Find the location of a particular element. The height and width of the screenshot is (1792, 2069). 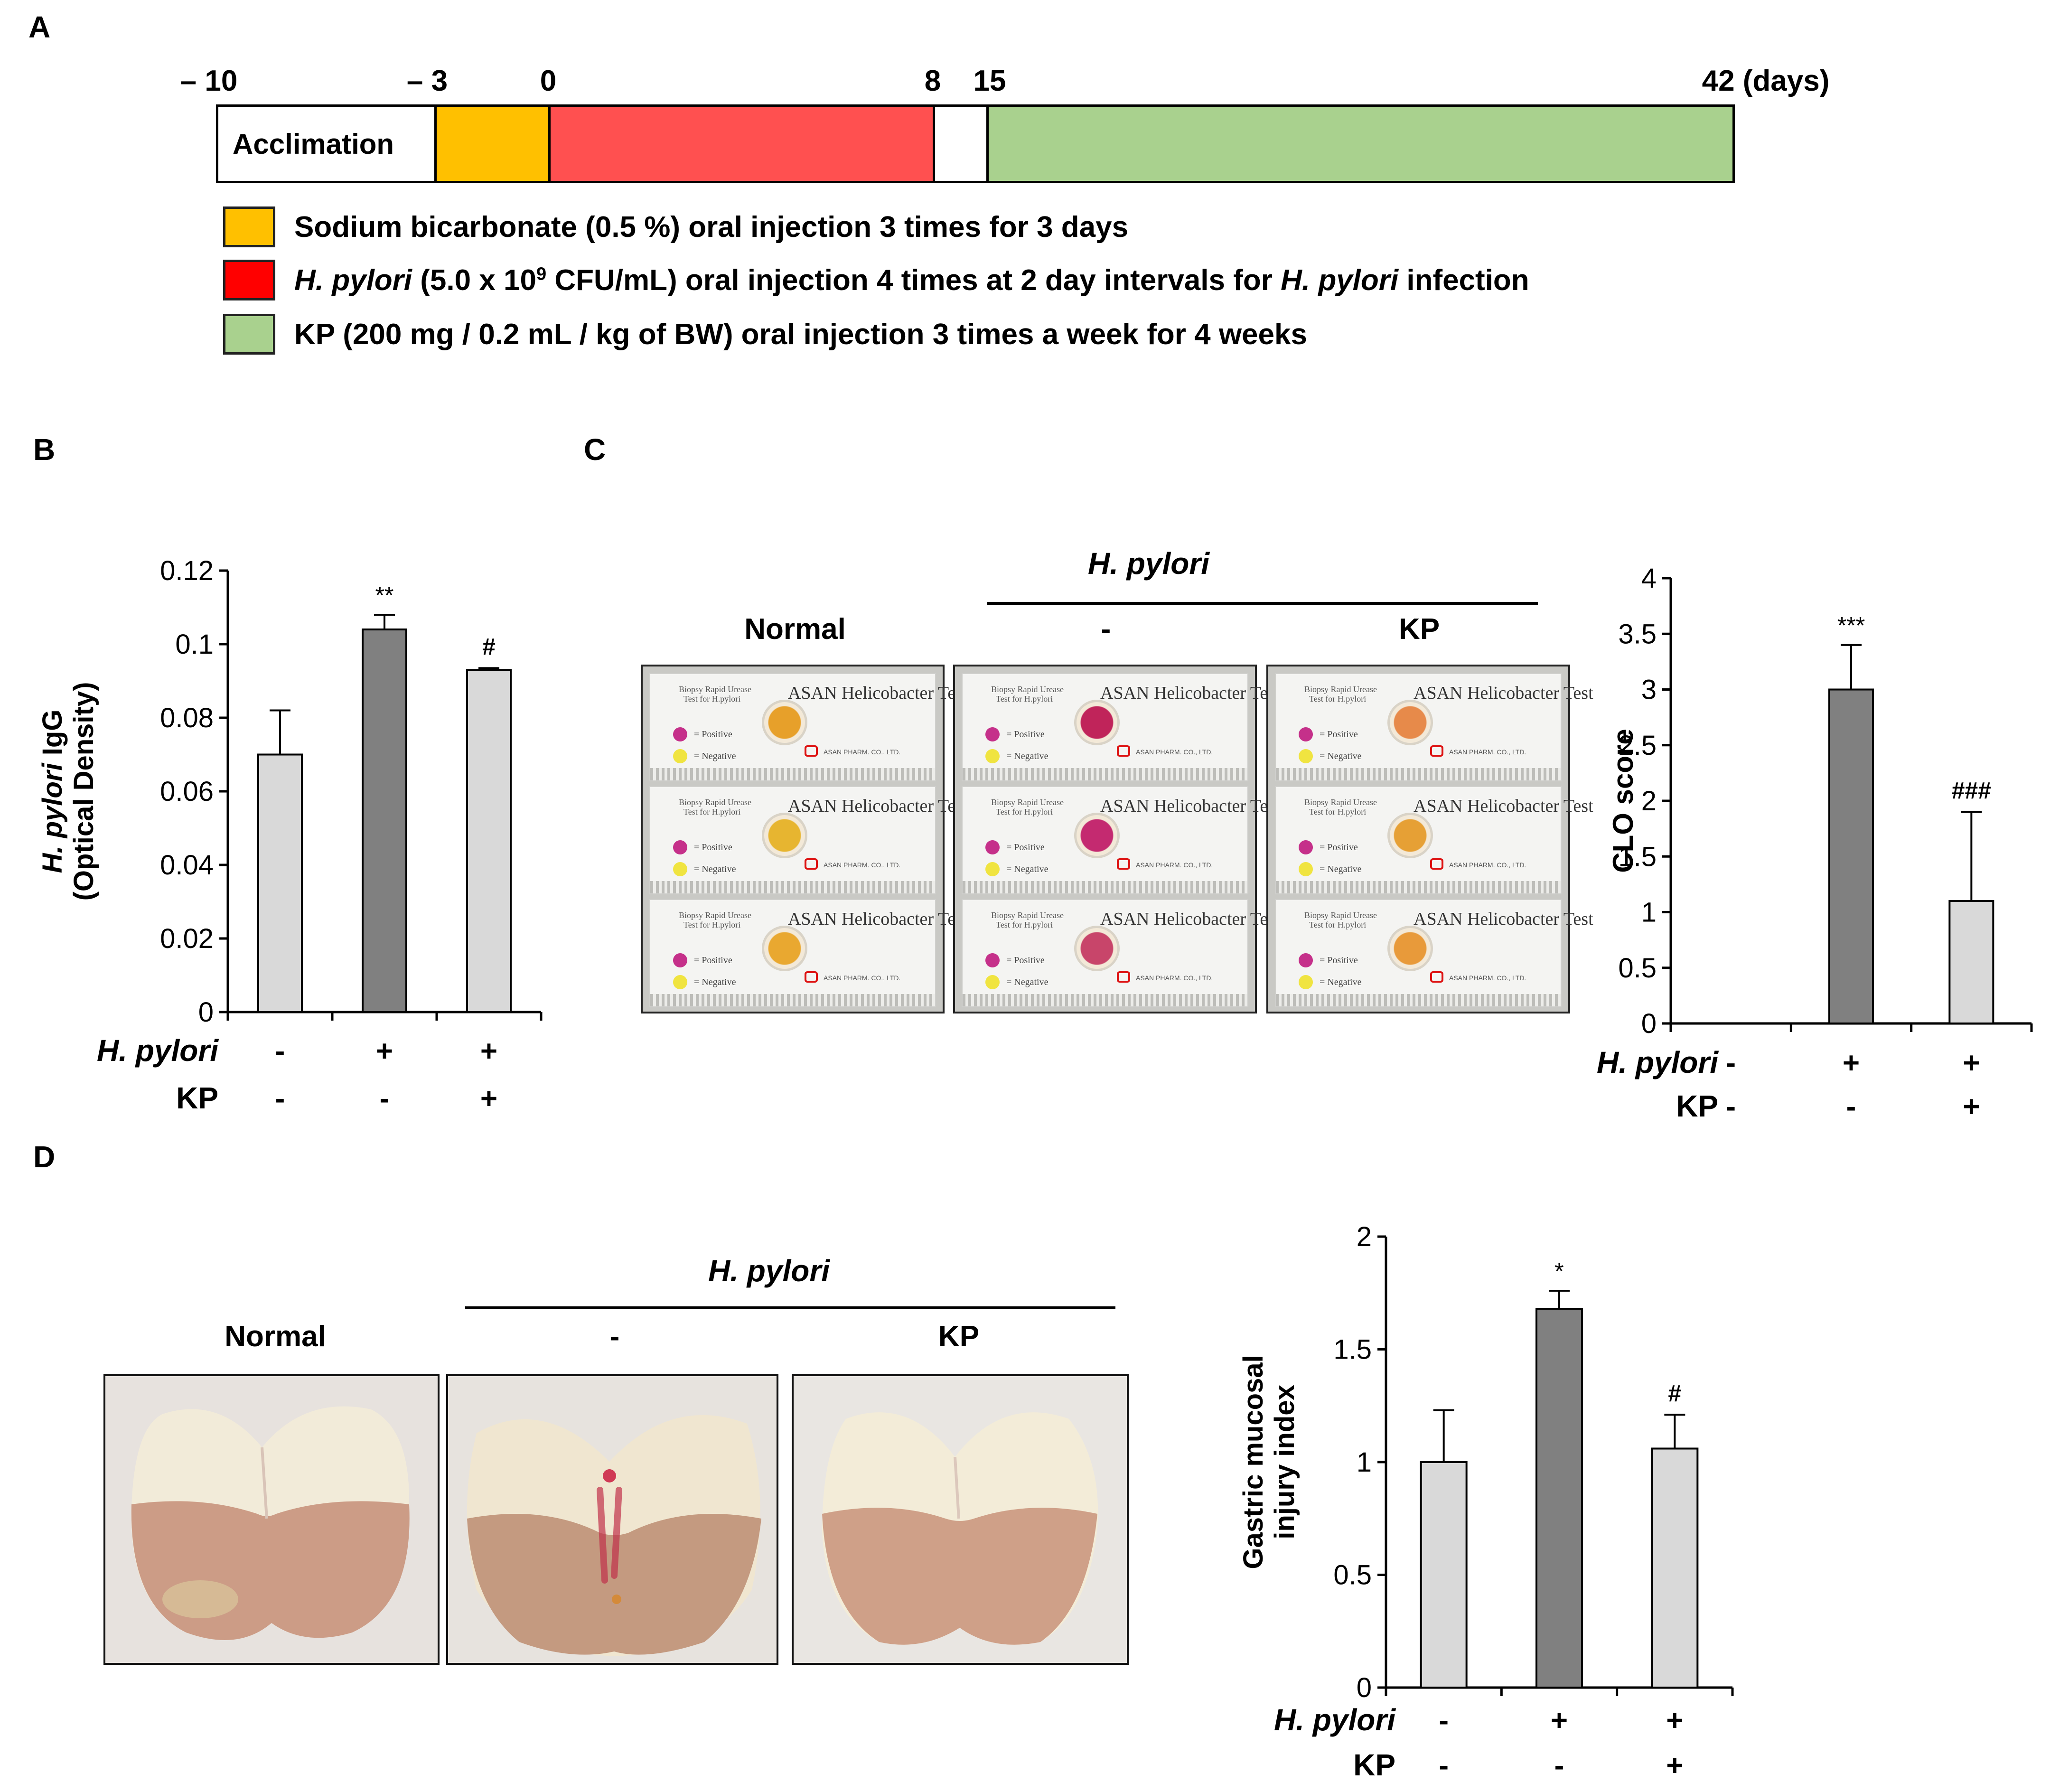

y-axis-label: CLO score is located at coordinates (1623, 801).